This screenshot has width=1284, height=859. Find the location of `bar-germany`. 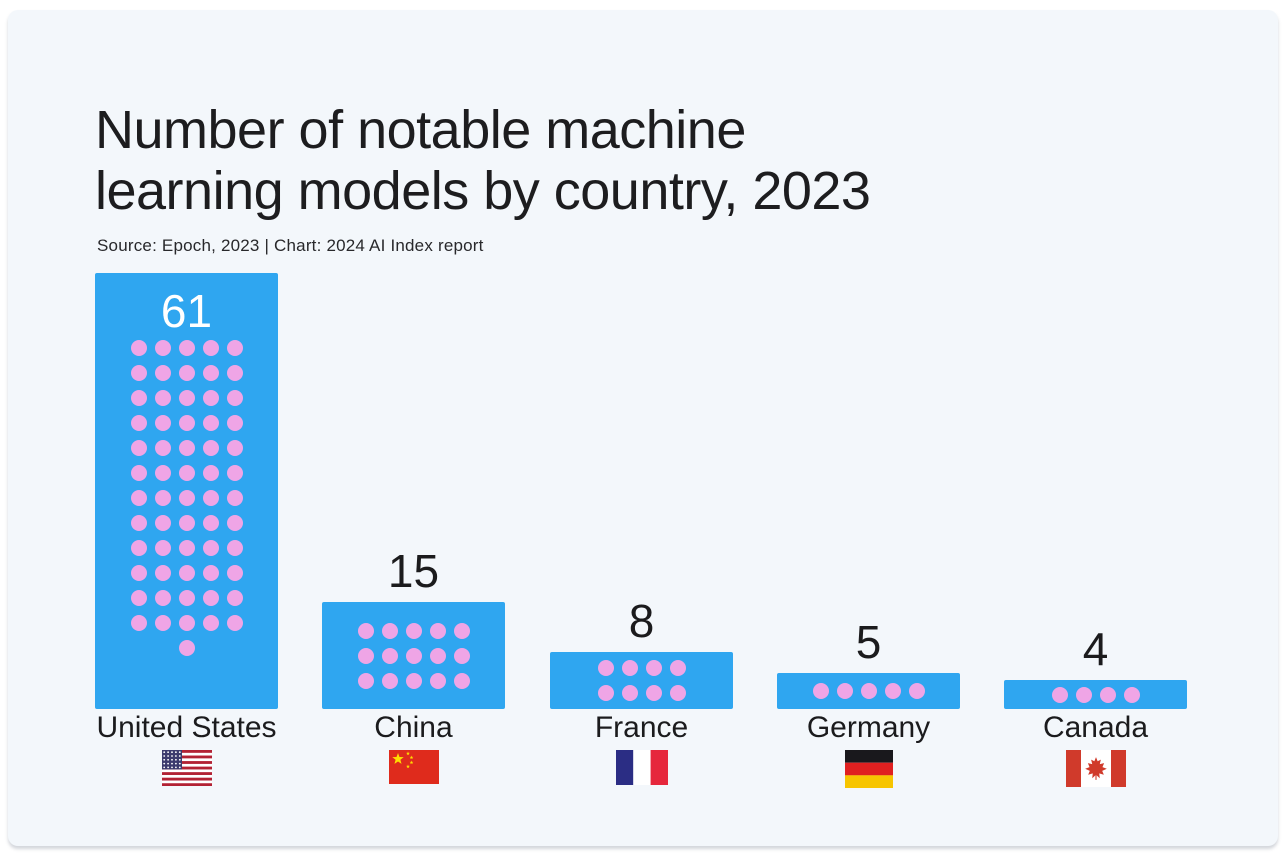

bar-germany is located at coordinates (868, 691).